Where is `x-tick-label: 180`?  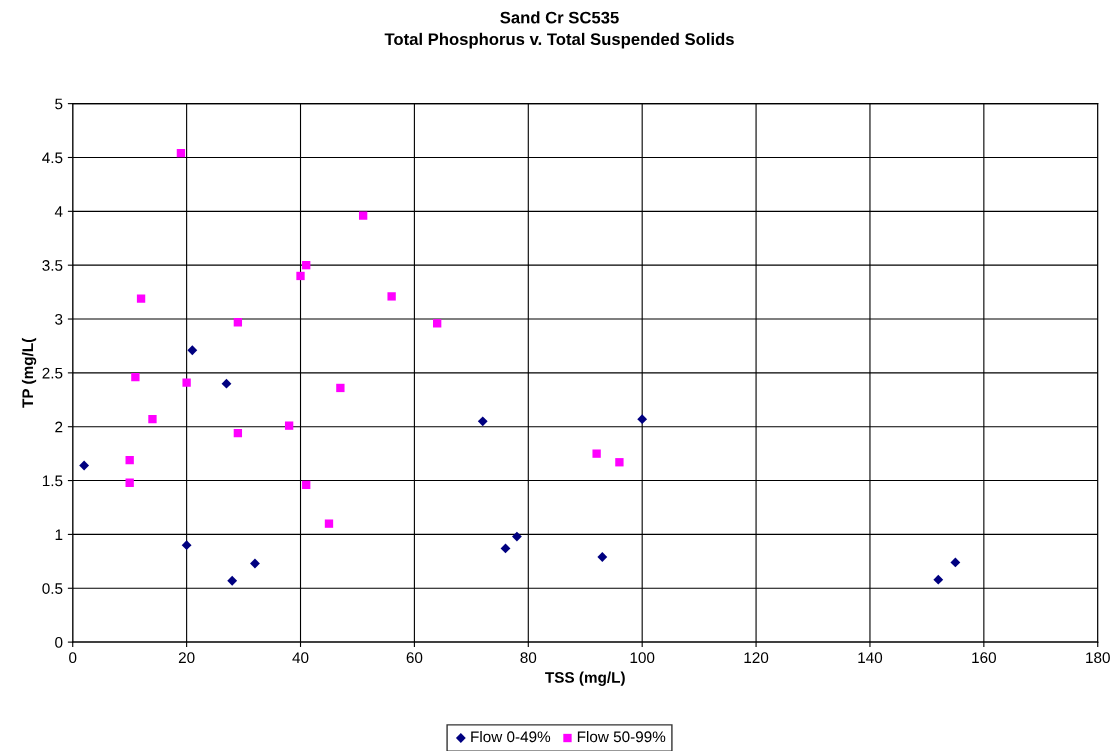 x-tick-label: 180 is located at coordinates (1098, 658).